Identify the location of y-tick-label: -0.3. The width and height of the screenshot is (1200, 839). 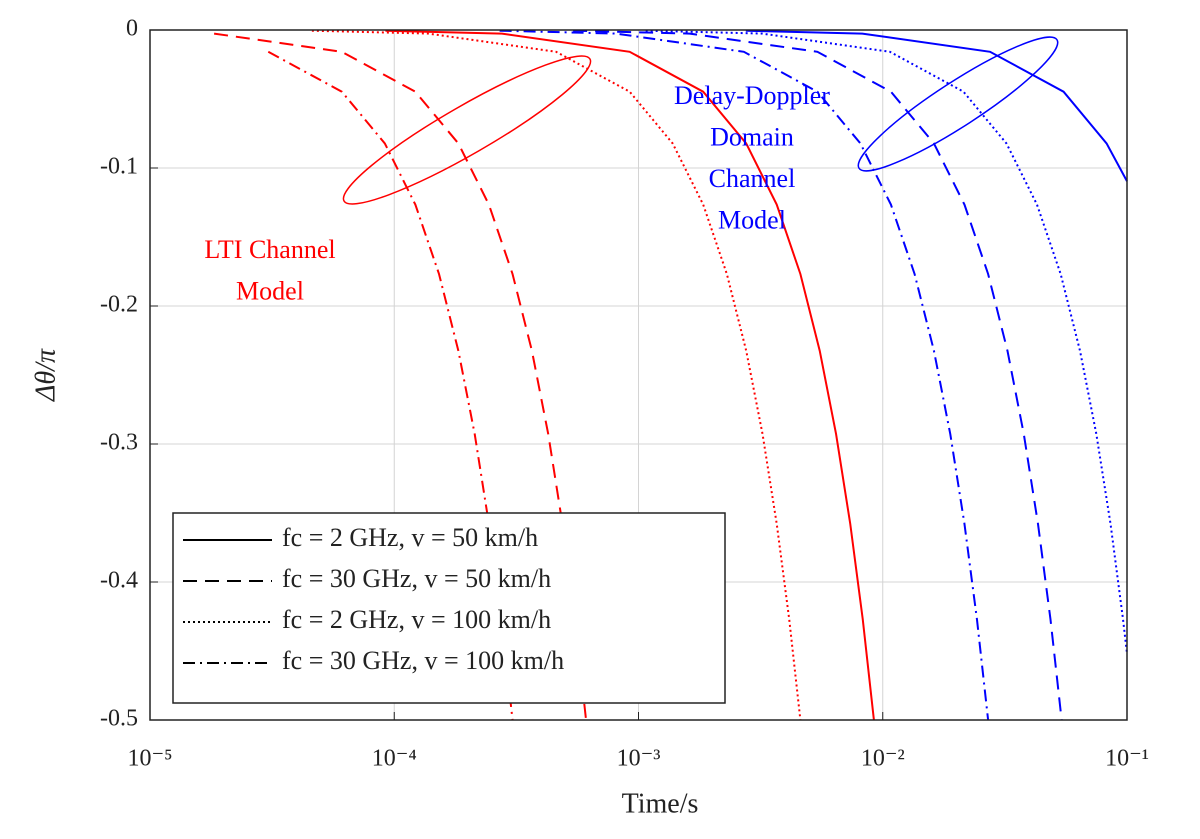
(119, 443).